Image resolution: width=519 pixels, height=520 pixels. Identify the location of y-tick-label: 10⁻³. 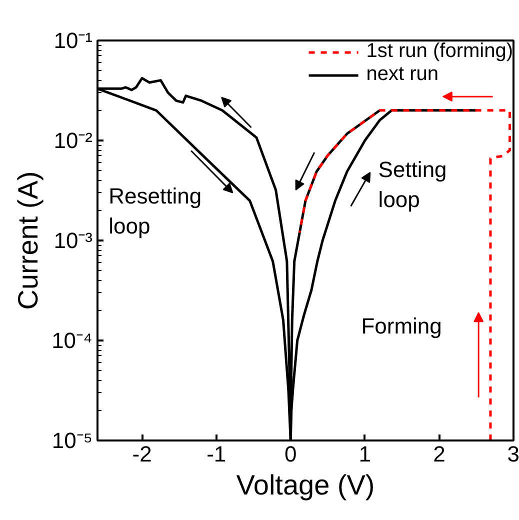
(73, 240).